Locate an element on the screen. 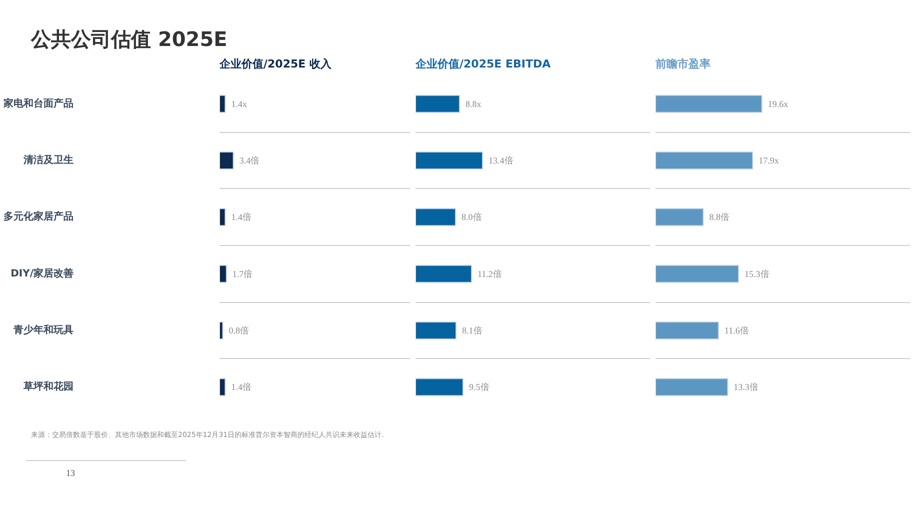 The width and height of the screenshot is (920, 518). data-label: 3.4倍 is located at coordinates (249, 161).